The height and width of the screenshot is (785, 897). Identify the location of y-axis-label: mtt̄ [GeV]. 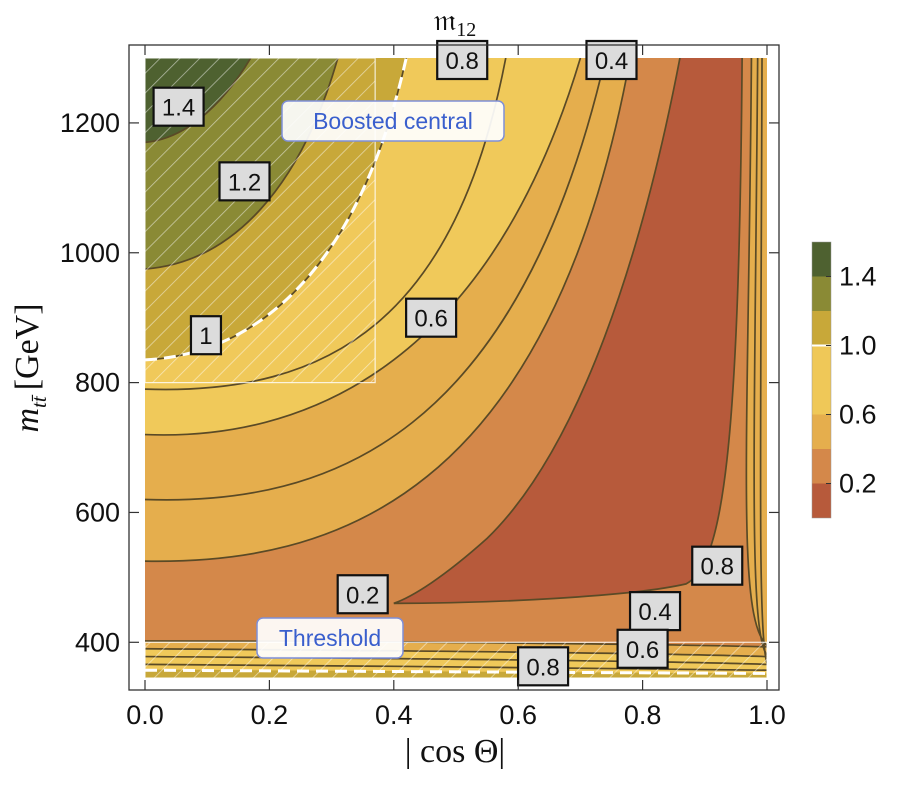
(30, 367).